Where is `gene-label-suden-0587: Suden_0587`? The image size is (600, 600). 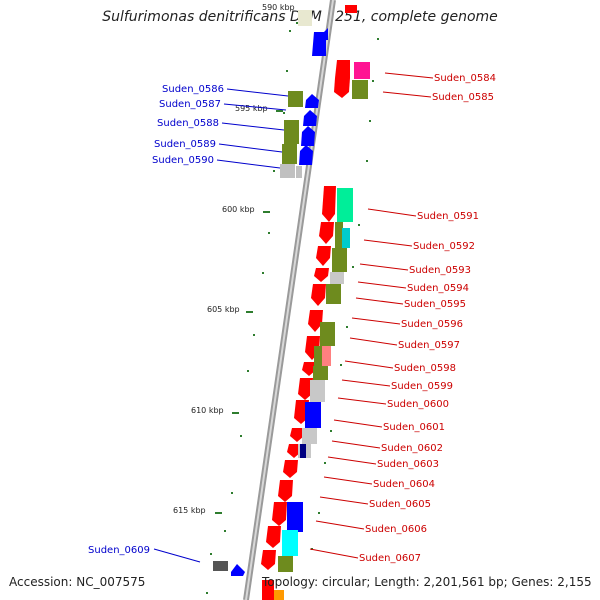
gene-label-suden-0587: Suden_0587 is located at coordinates (190, 104).